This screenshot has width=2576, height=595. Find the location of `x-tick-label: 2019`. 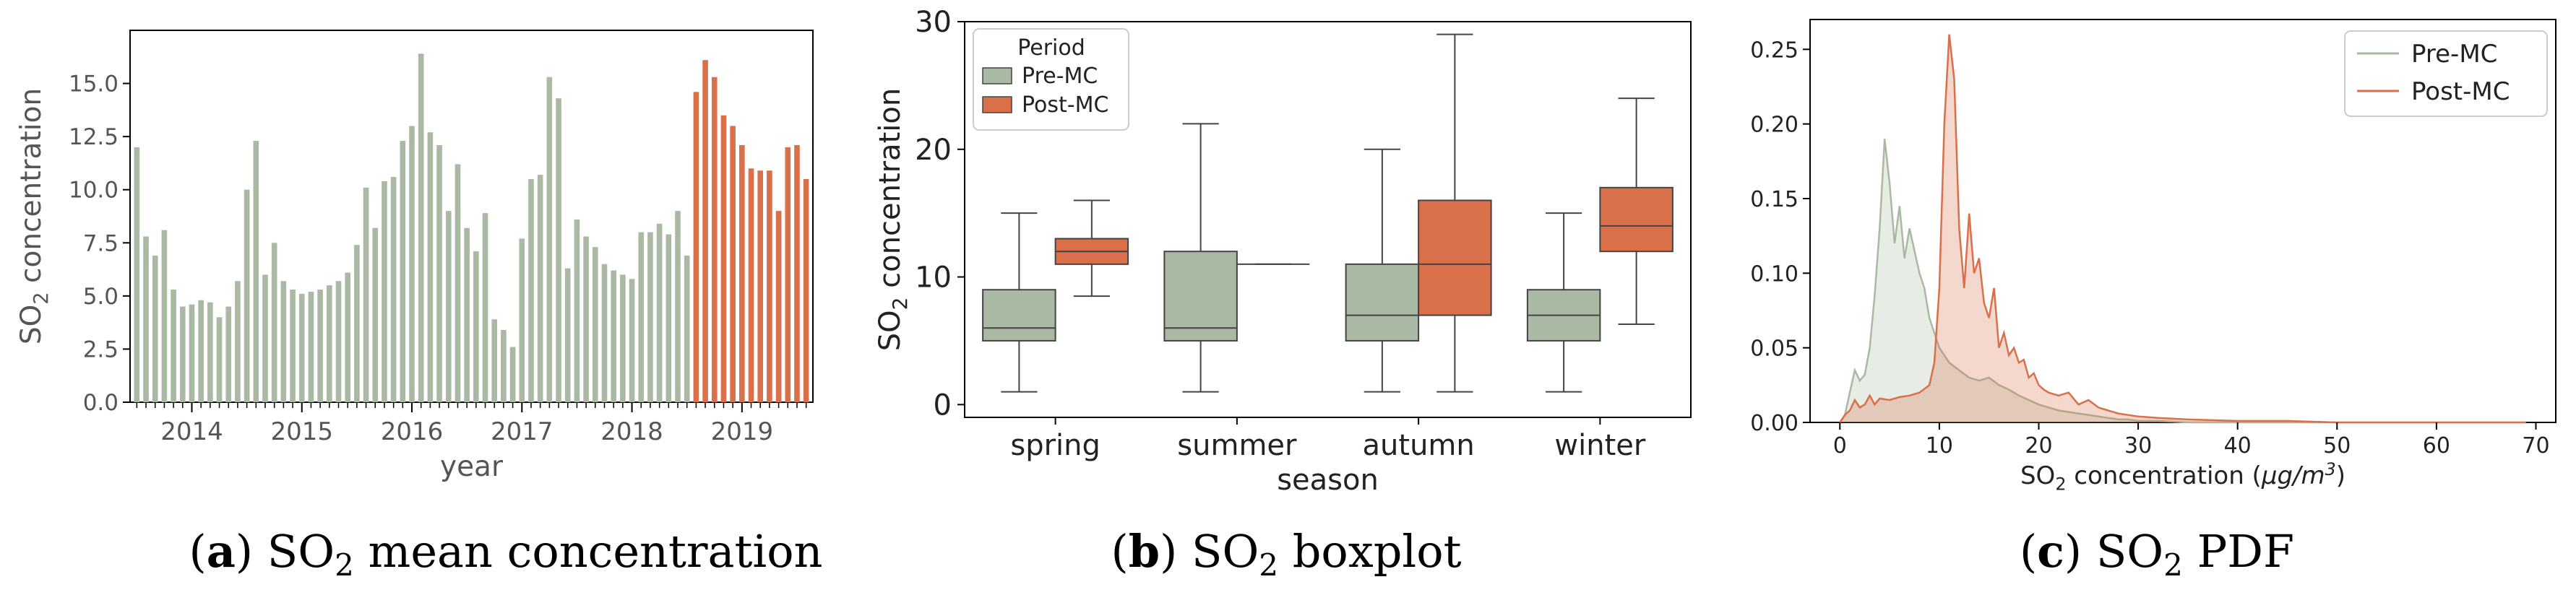

x-tick-label: 2019 is located at coordinates (742, 431).